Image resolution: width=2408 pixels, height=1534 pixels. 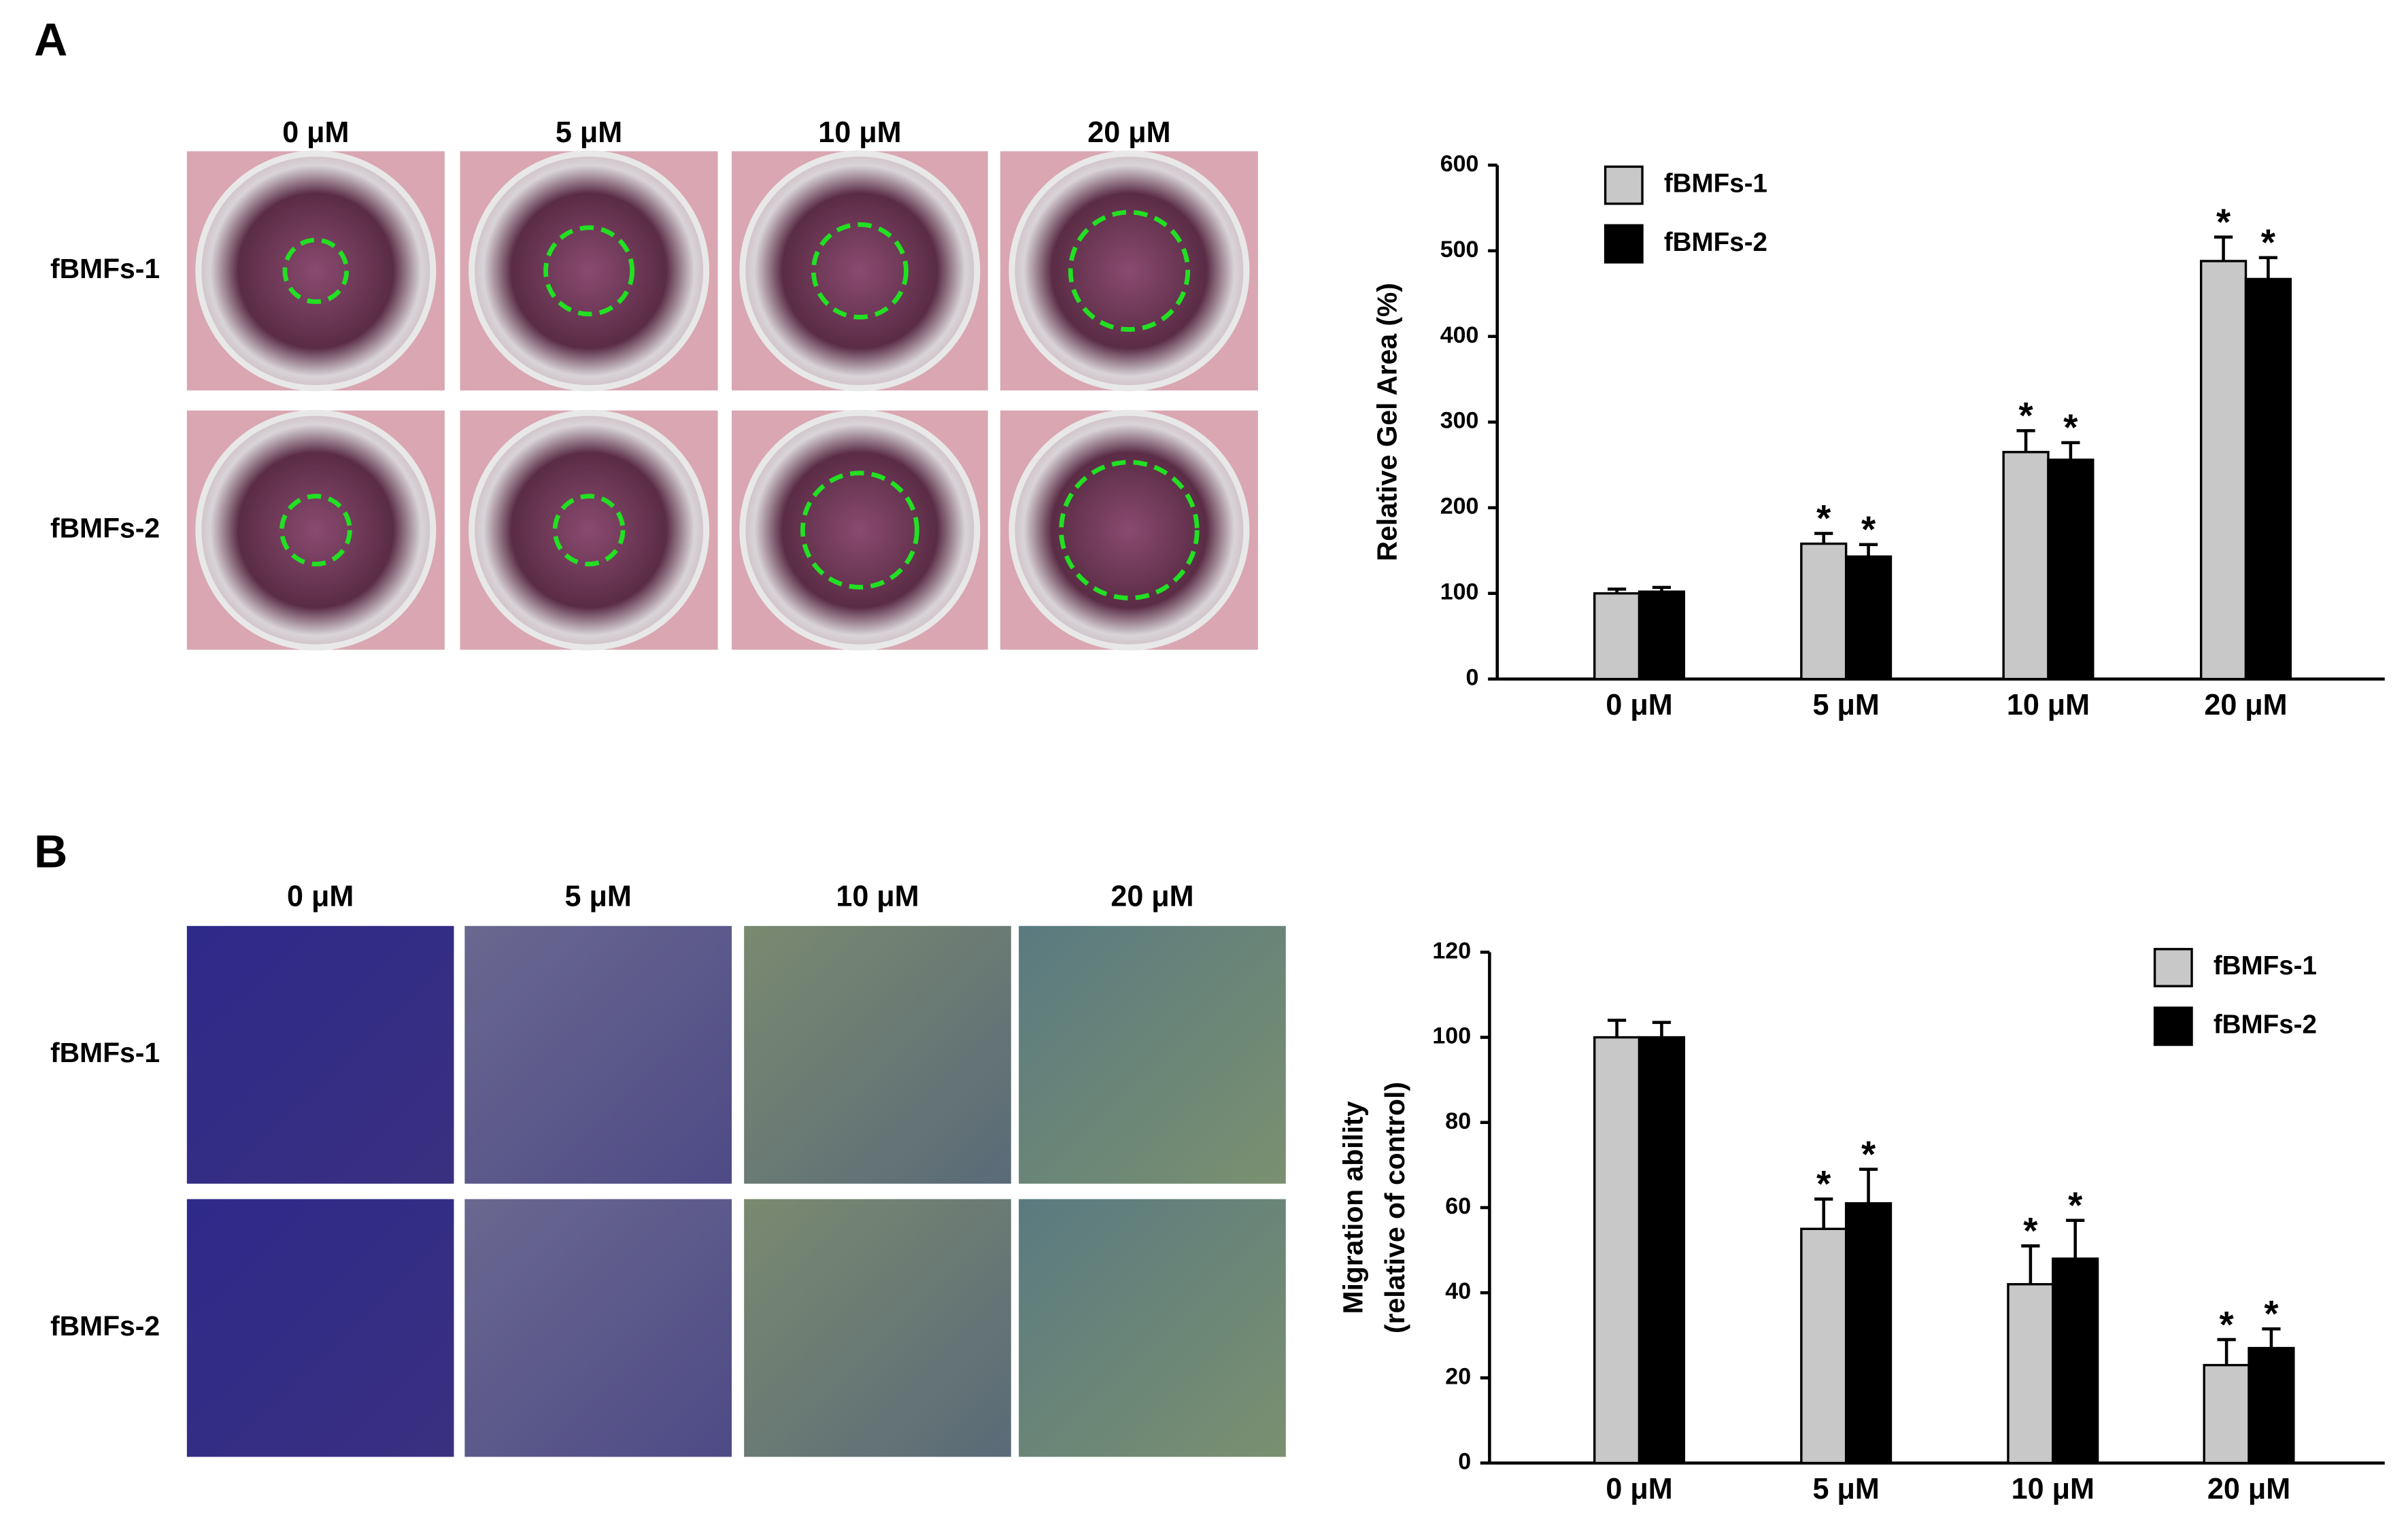 What do you see at coordinates (1459, 164) in the screenshot?
I see `y-tick-label: 600` at bounding box center [1459, 164].